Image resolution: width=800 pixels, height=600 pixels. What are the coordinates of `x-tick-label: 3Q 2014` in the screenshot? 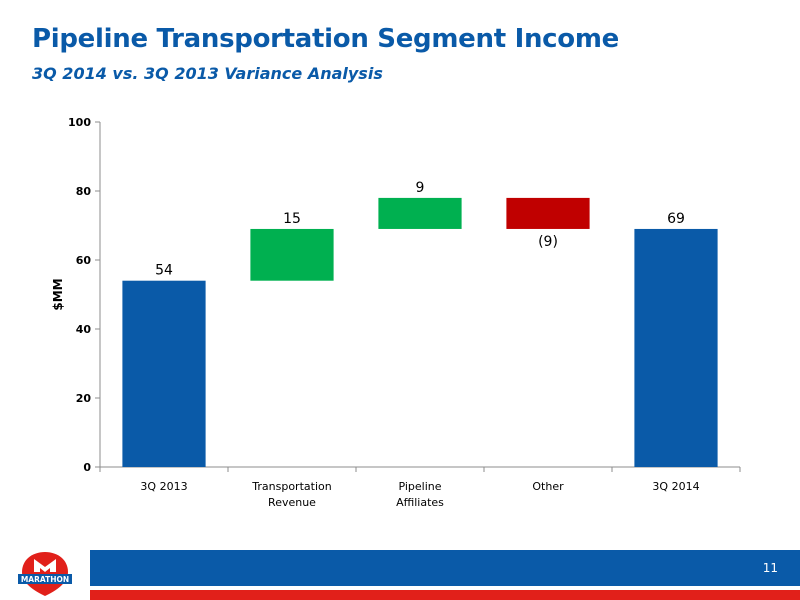 It's located at (675, 486).